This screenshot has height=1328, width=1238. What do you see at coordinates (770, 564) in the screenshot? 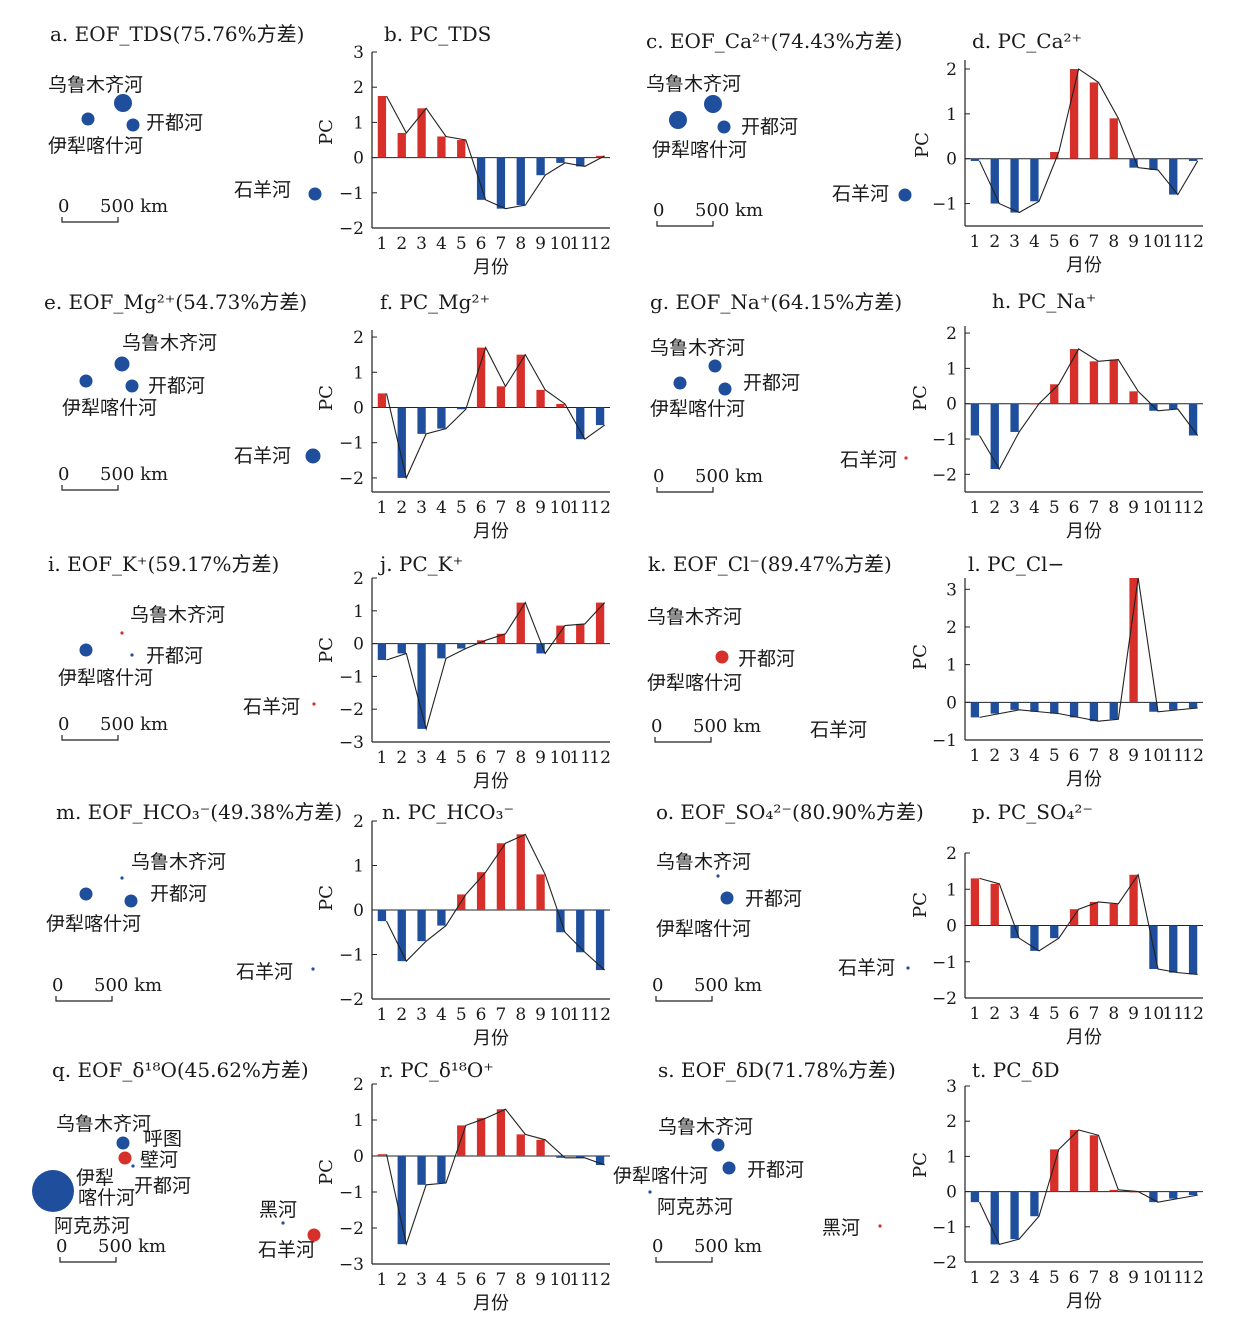
I see `map-panel-title: k. EOF_Cl⁻(89.47%方差)` at bounding box center [770, 564].